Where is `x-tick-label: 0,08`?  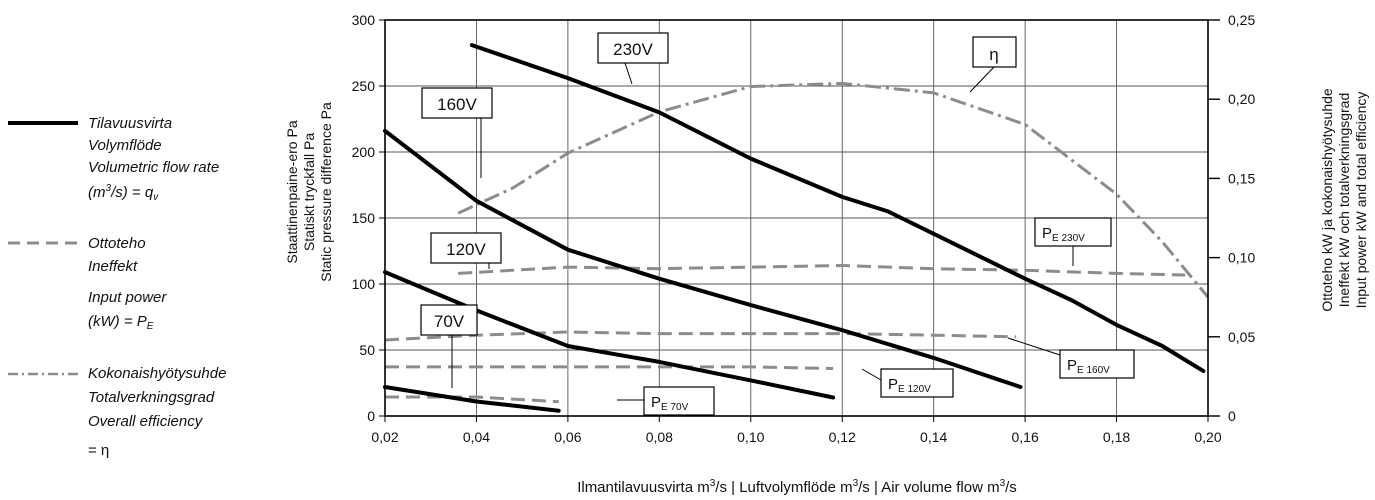 x-tick-label: 0,08 is located at coordinates (659, 437).